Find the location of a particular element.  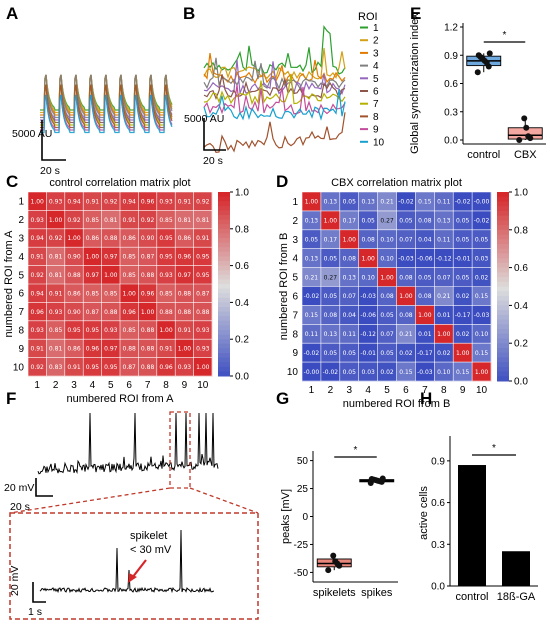

panelC-cell-value: 0.83 is located at coordinates (56, 367).